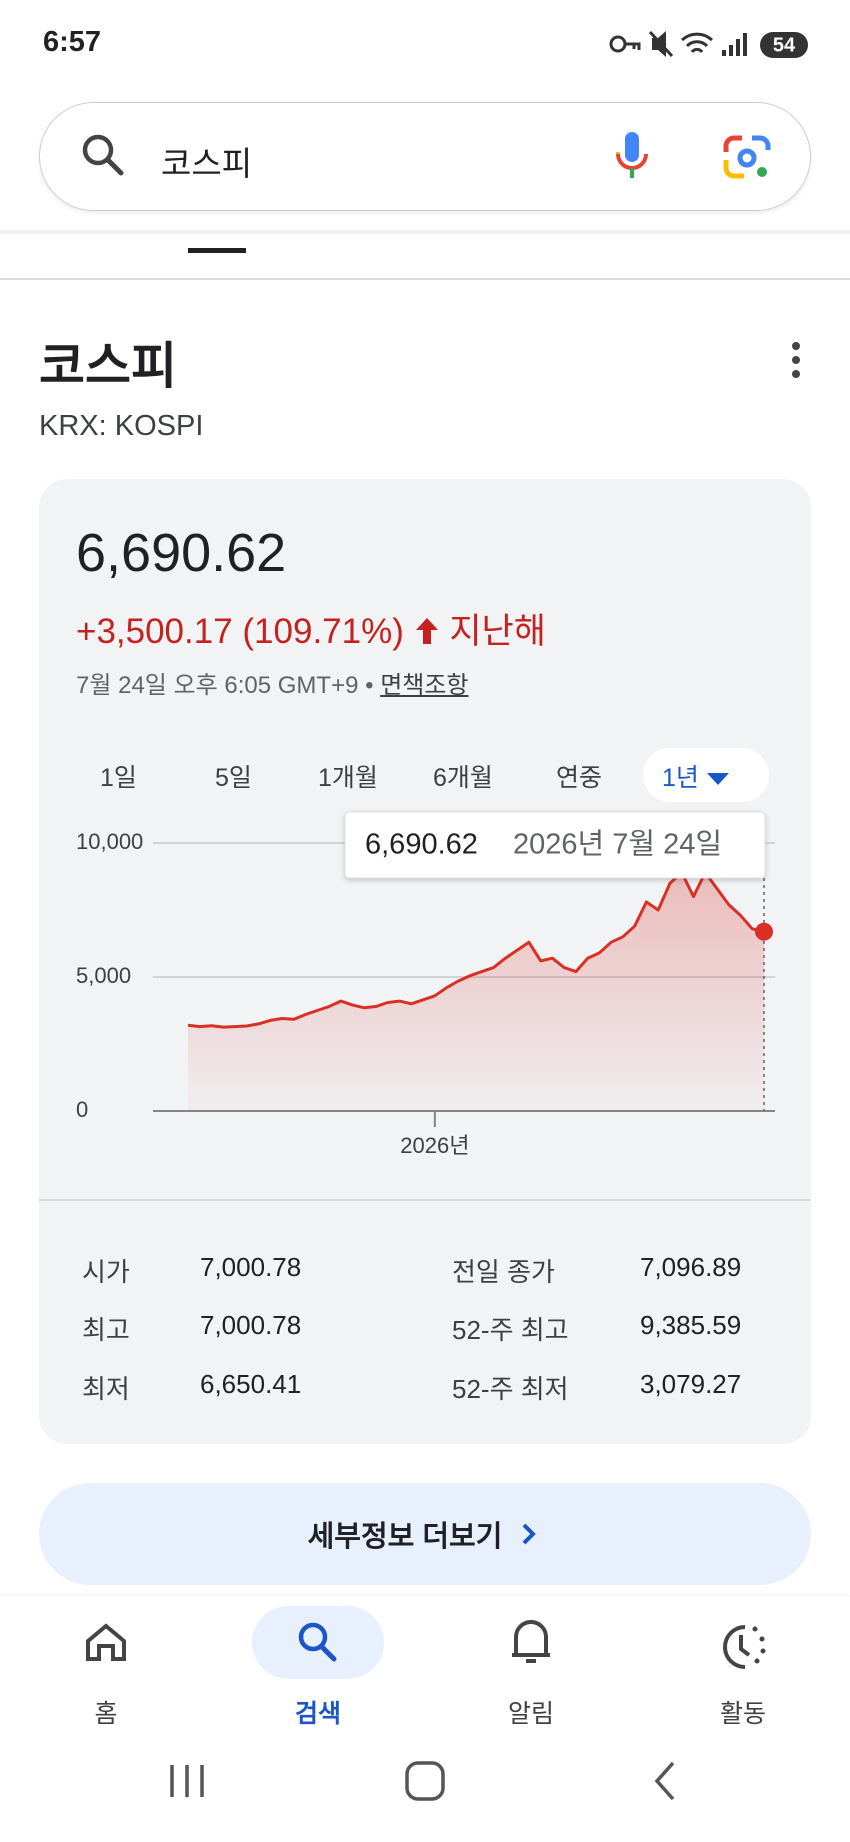 This screenshot has width=850, height=1842. What do you see at coordinates (187, 1781) in the screenshot?
I see `recents-button` at bounding box center [187, 1781].